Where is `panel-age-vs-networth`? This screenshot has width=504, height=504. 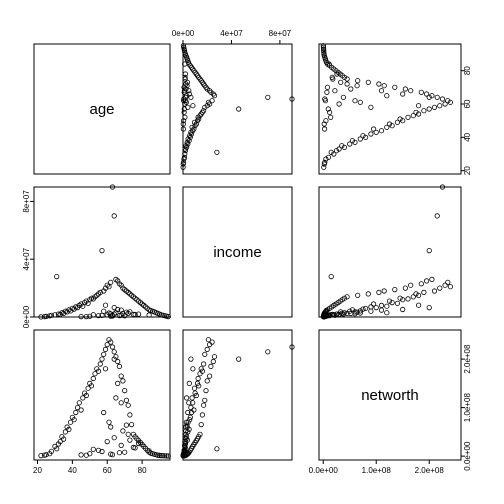 panel-age-vs-networth is located at coordinates (390, 109).